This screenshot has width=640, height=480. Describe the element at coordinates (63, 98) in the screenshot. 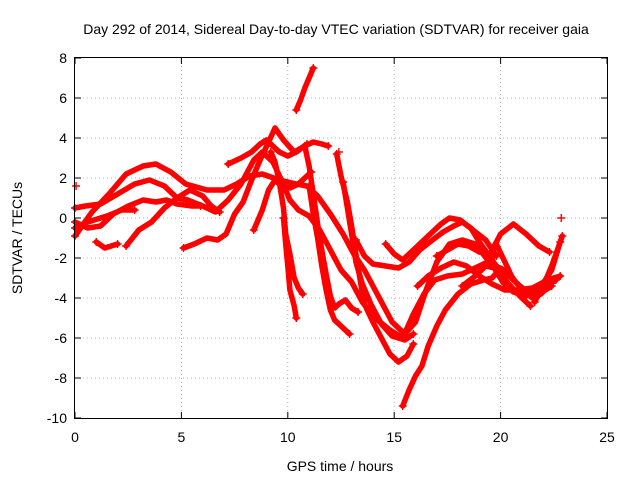

I see `y-tick-label: 6` at that location.